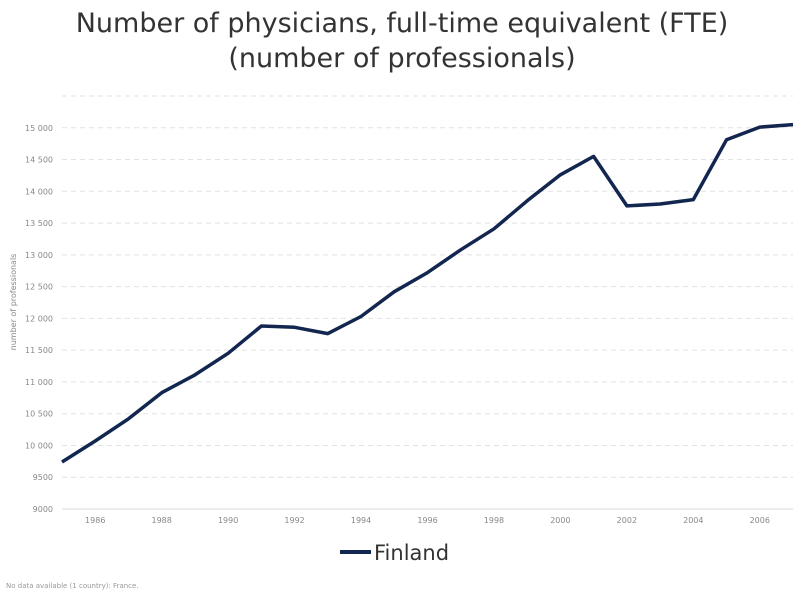  Describe the element at coordinates (13, 302) in the screenshot. I see `y-axis-label: number of professionals` at that location.